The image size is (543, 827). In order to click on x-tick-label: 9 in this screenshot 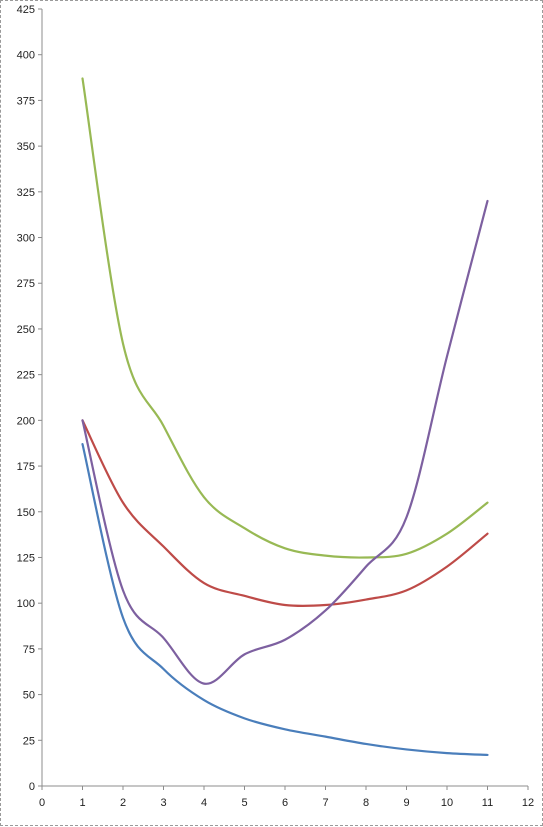, I will do `click(406, 803)`.